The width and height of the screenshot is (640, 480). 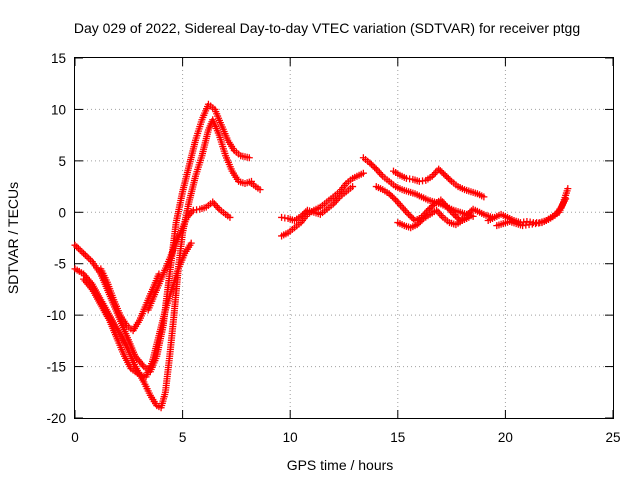 I want to click on y-tick-label: -15, so click(x=56, y=367).